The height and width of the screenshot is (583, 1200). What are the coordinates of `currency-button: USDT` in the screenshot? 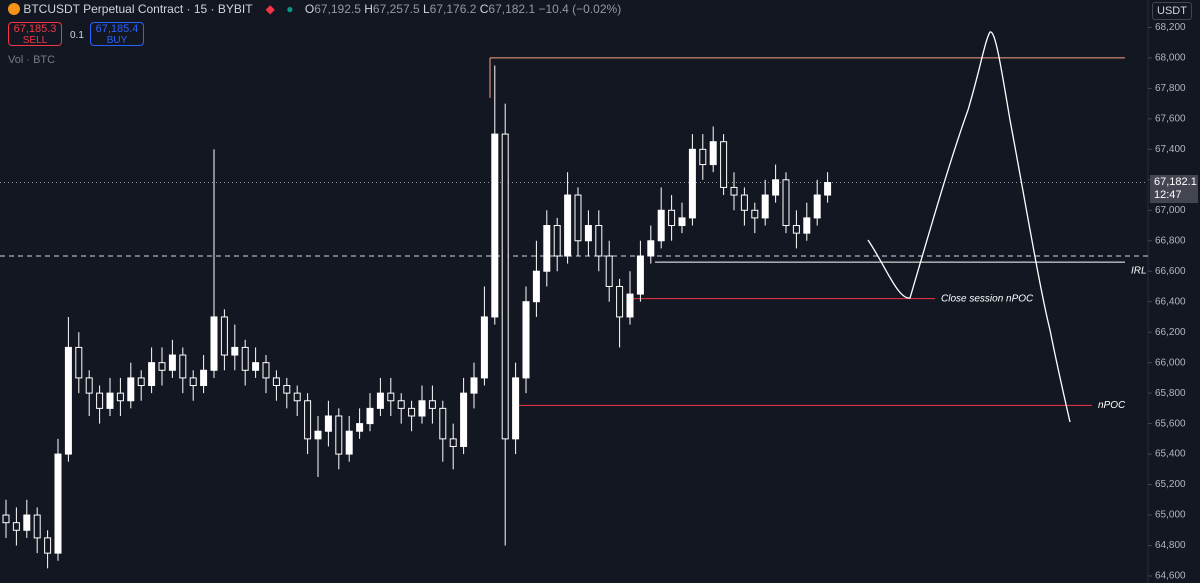 It's located at (1172, 11).